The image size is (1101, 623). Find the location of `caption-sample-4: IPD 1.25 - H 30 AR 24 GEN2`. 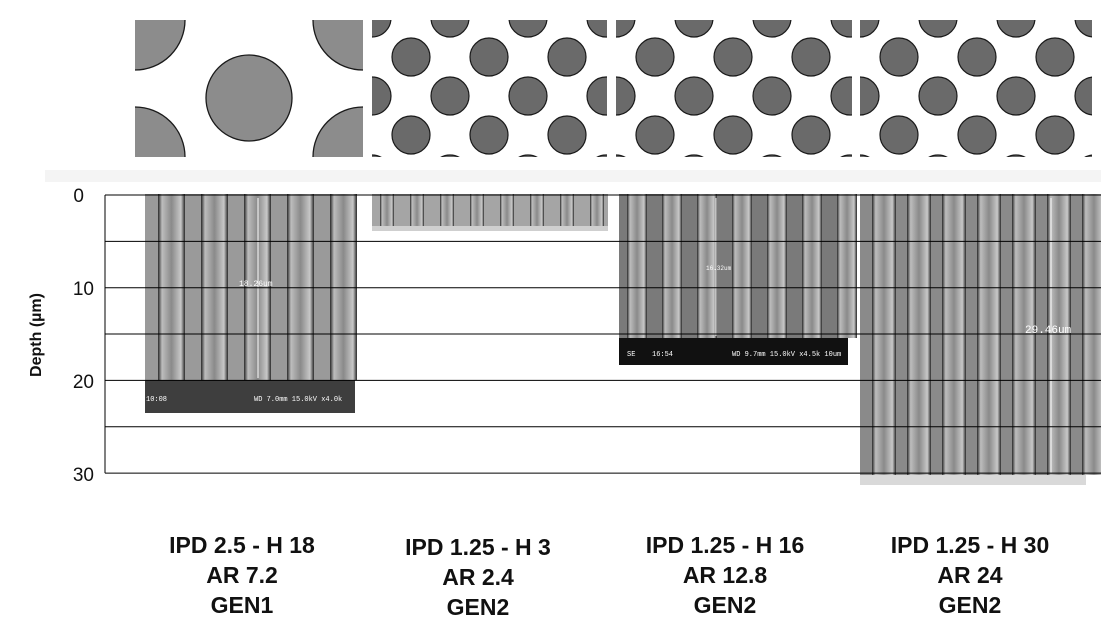

caption-sample-4: IPD 1.25 - H 30 AR 24 GEN2 is located at coordinates (970, 575).